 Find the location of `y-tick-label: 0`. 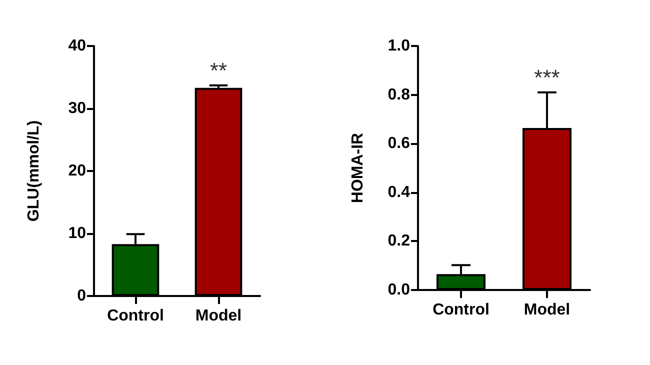

y-tick-label: 0 is located at coordinates (81, 296).